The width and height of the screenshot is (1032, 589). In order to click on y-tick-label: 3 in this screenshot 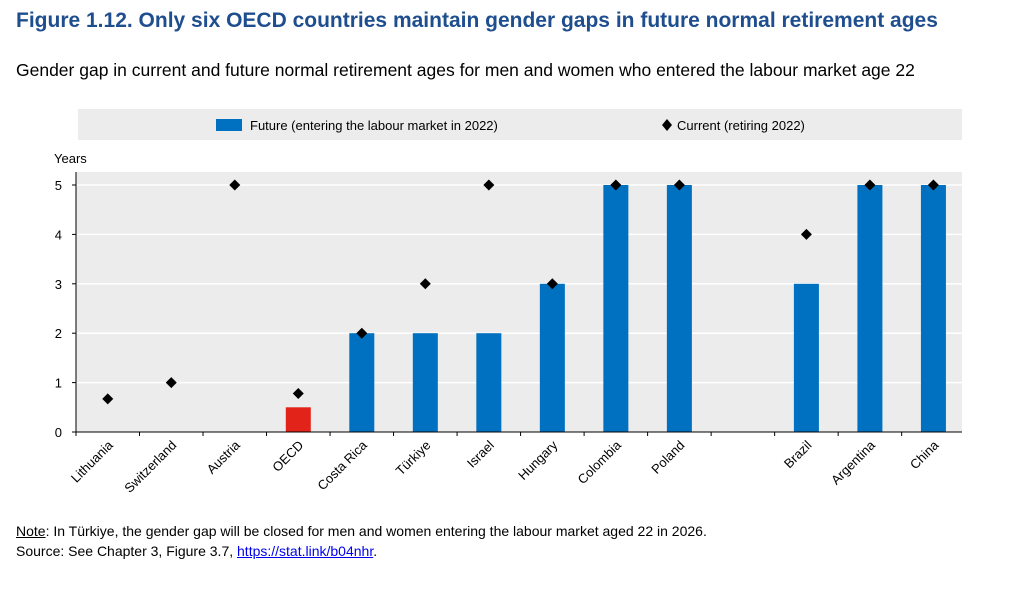, I will do `click(58, 284)`.